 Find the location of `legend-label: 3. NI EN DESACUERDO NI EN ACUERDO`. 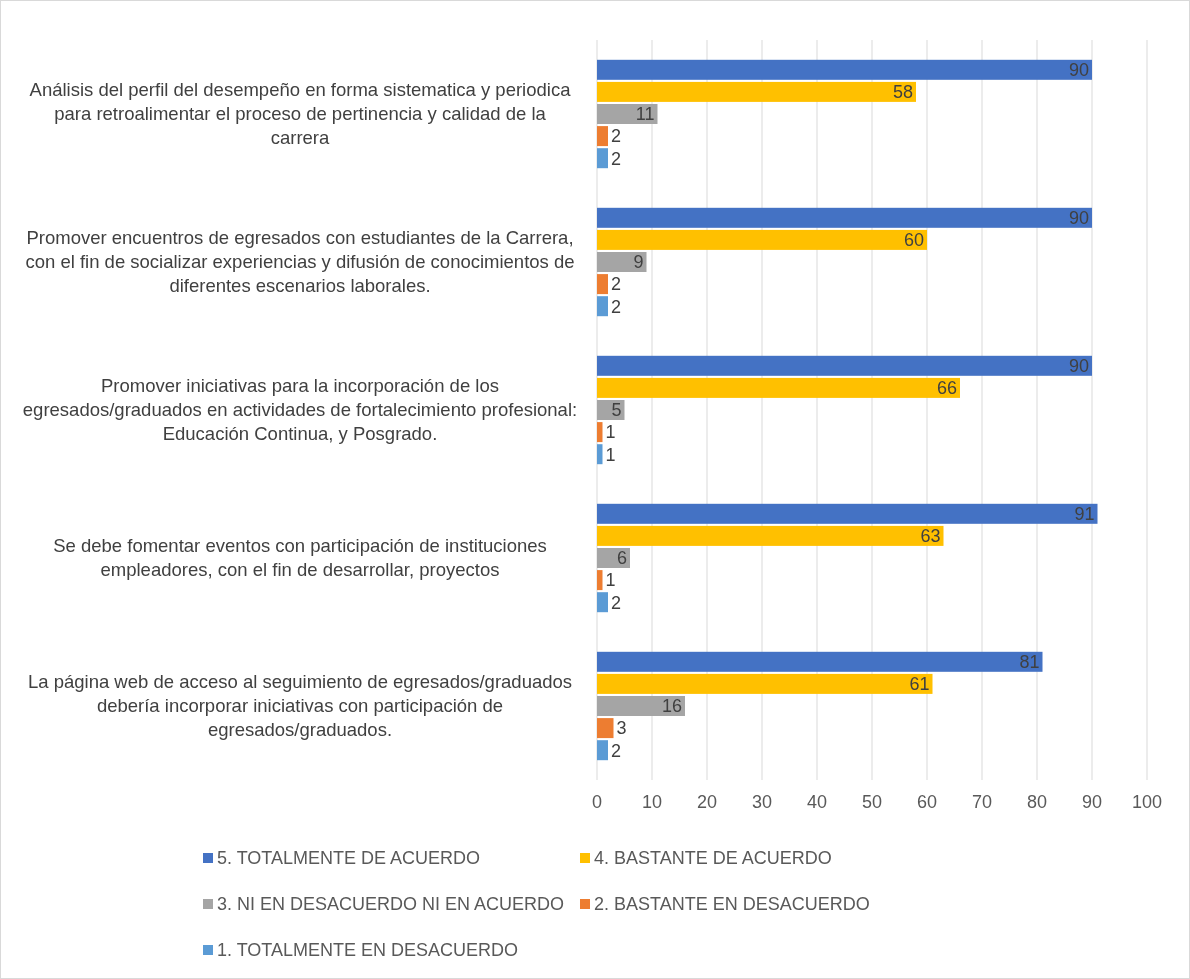

legend-label: 3. NI EN DESACUERDO NI EN ACUERDO is located at coordinates (391, 904).